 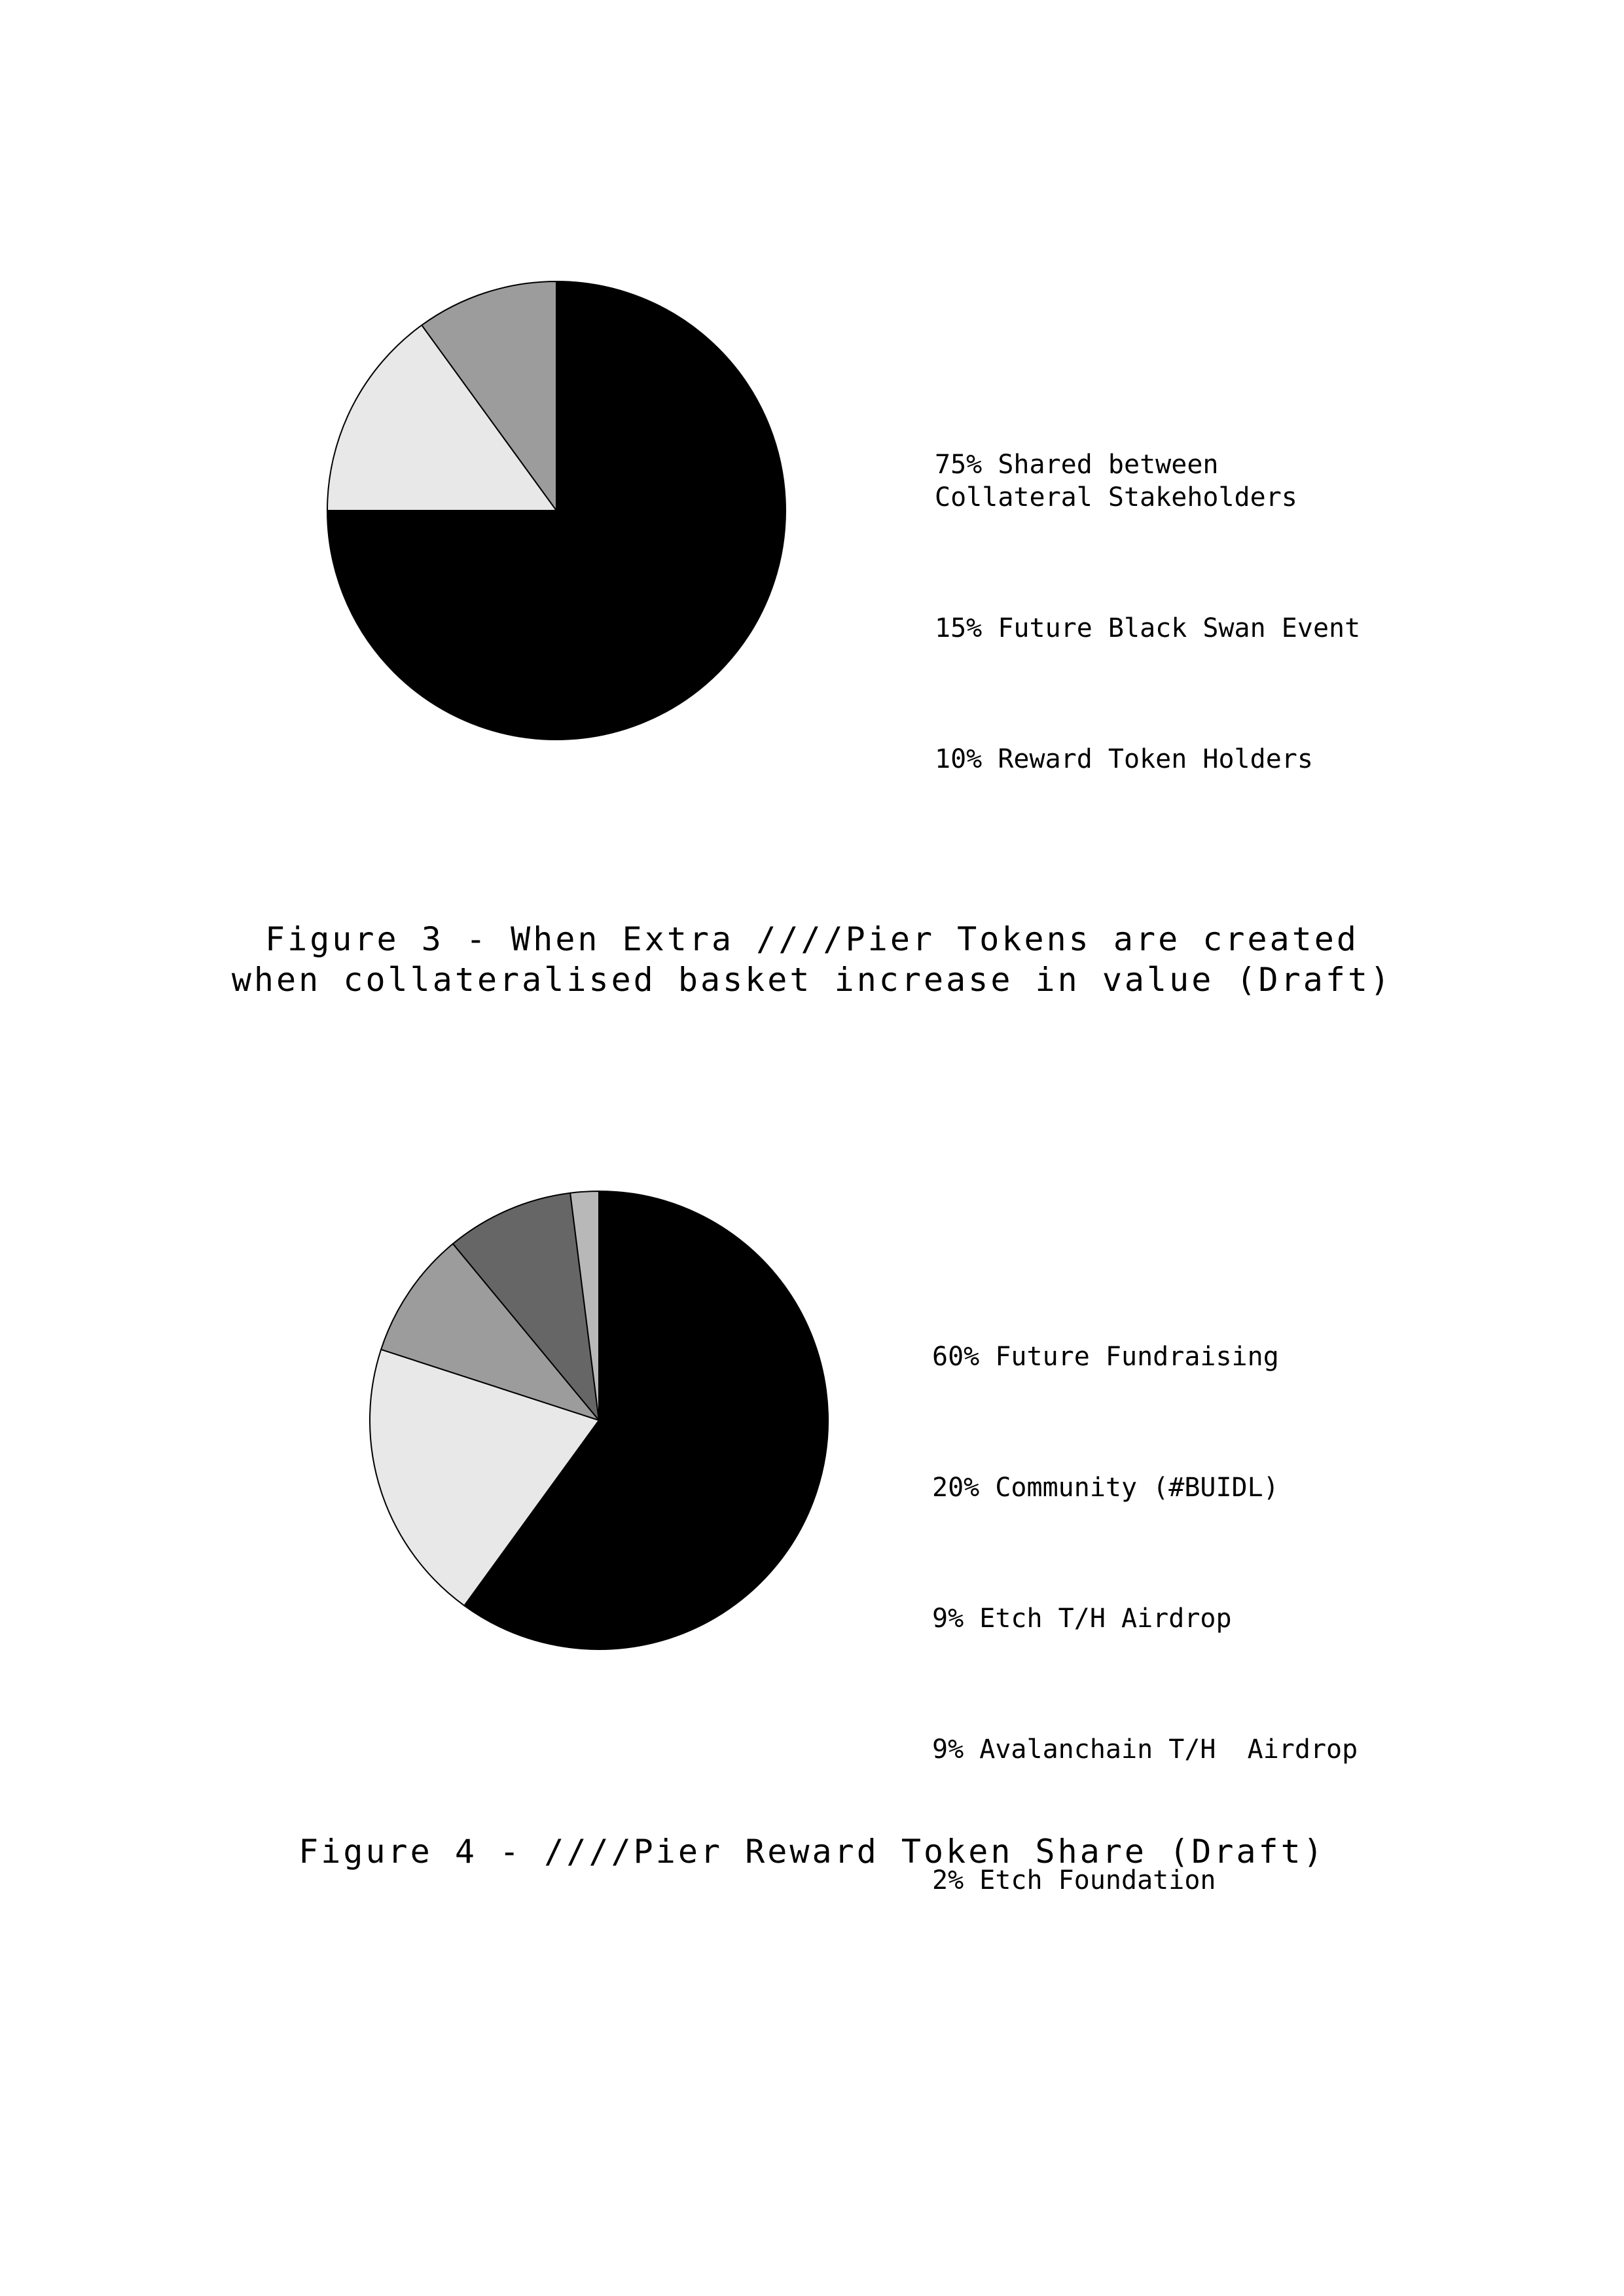 I want to click on legend-entry: 10% Reward Token Holders, so click(x=1124, y=759).